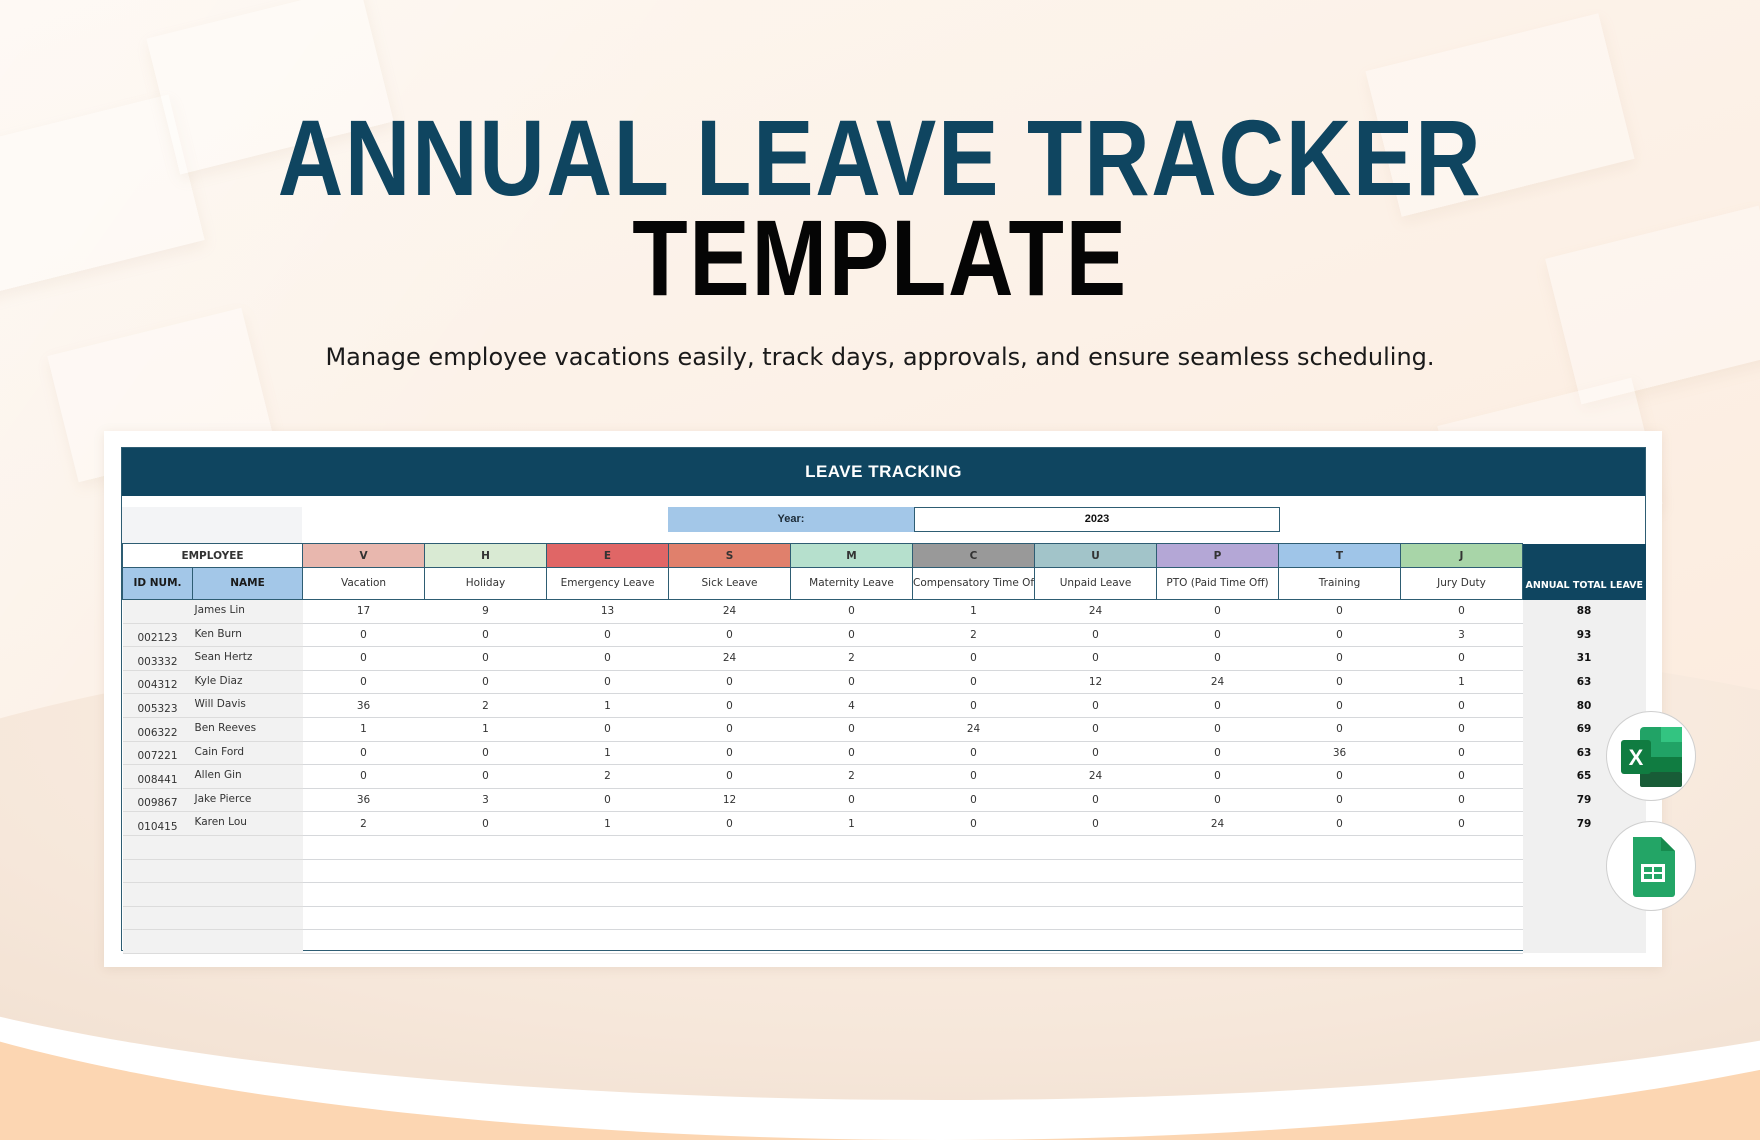 This screenshot has width=1760, height=1140. What do you see at coordinates (1097, 519) in the screenshot?
I see `year-input: 2023` at bounding box center [1097, 519].